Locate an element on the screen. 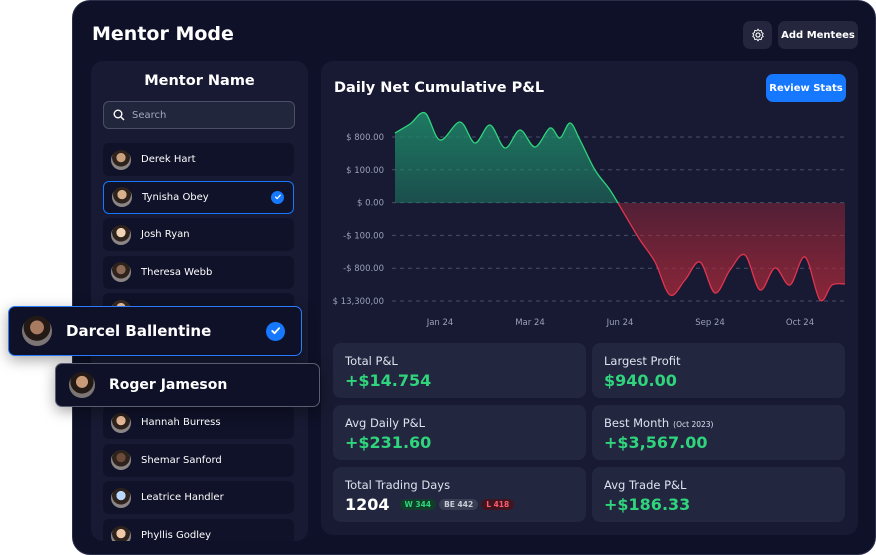  mentor-item: Shemar Sanford is located at coordinates (198, 460).